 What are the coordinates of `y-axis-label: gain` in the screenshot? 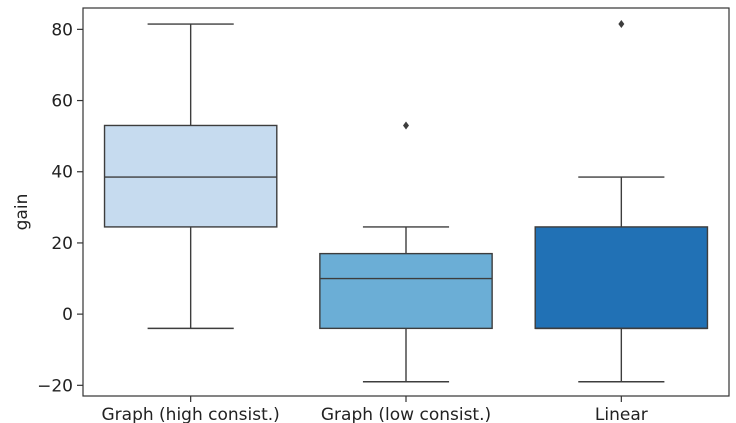 It's located at (22, 212).